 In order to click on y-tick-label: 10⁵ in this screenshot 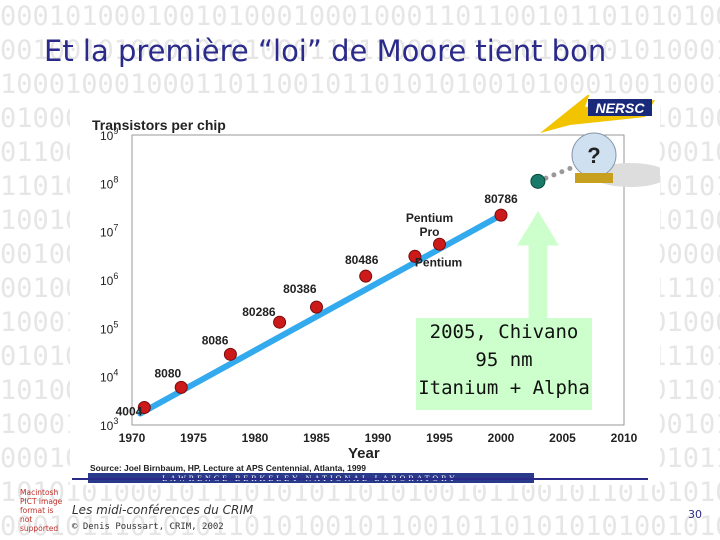, I will do `click(109, 327)`.